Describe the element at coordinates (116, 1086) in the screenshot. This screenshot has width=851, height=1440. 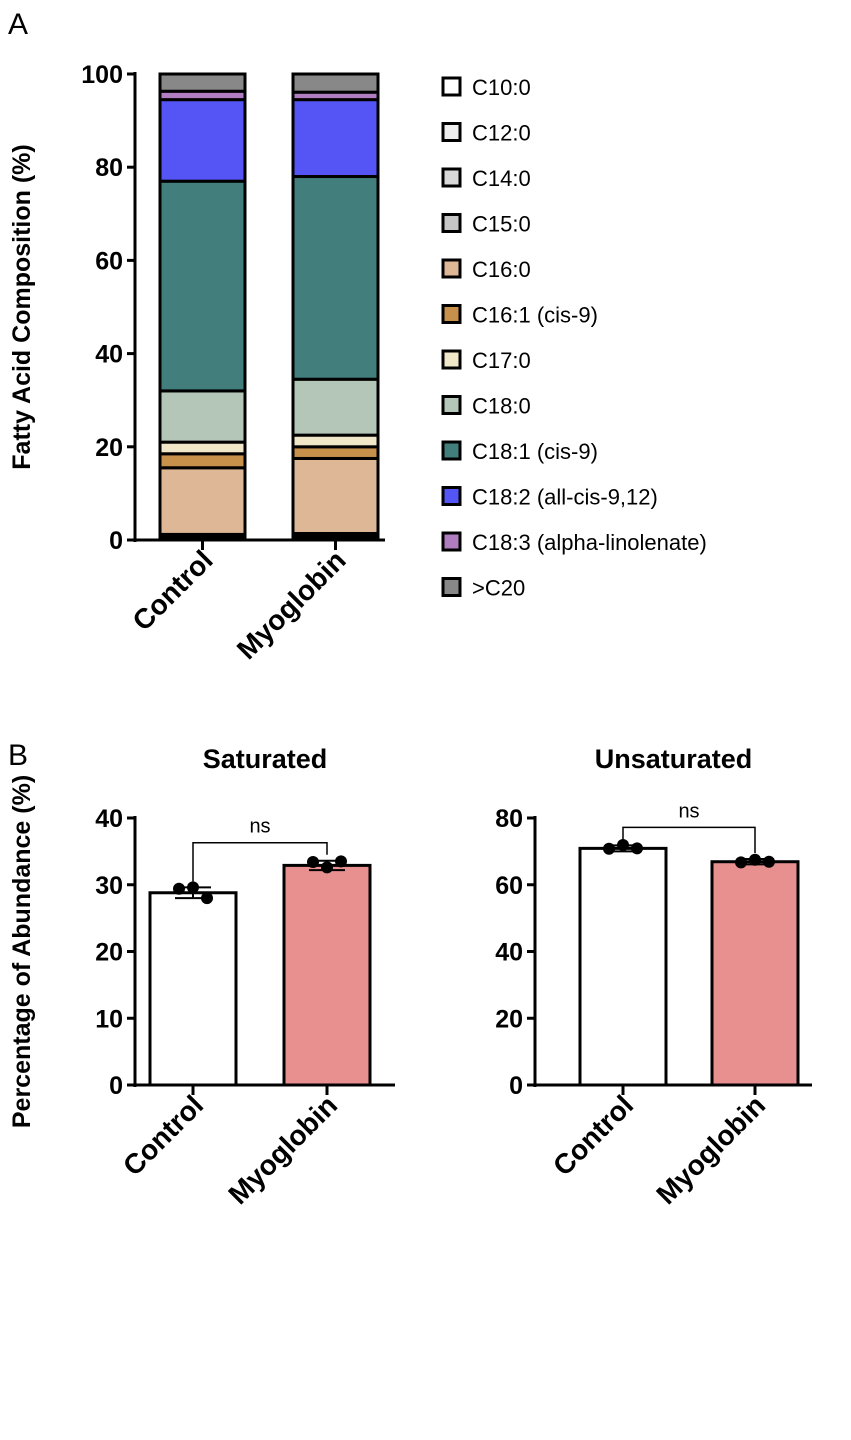
I see `saturated-y-tick-label: 0` at that location.